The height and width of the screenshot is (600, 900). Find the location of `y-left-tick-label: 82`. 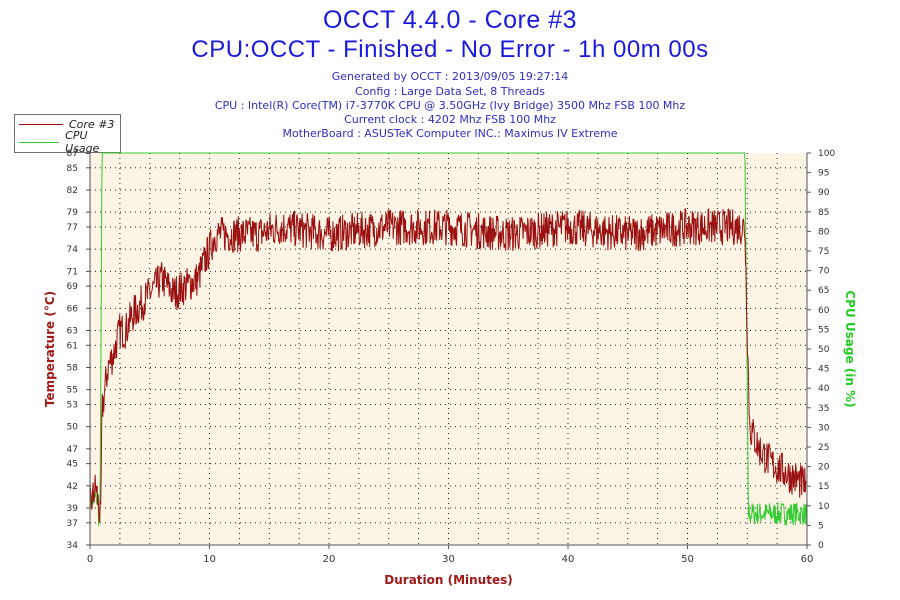

y-left-tick-label: 82 is located at coordinates (72, 191).